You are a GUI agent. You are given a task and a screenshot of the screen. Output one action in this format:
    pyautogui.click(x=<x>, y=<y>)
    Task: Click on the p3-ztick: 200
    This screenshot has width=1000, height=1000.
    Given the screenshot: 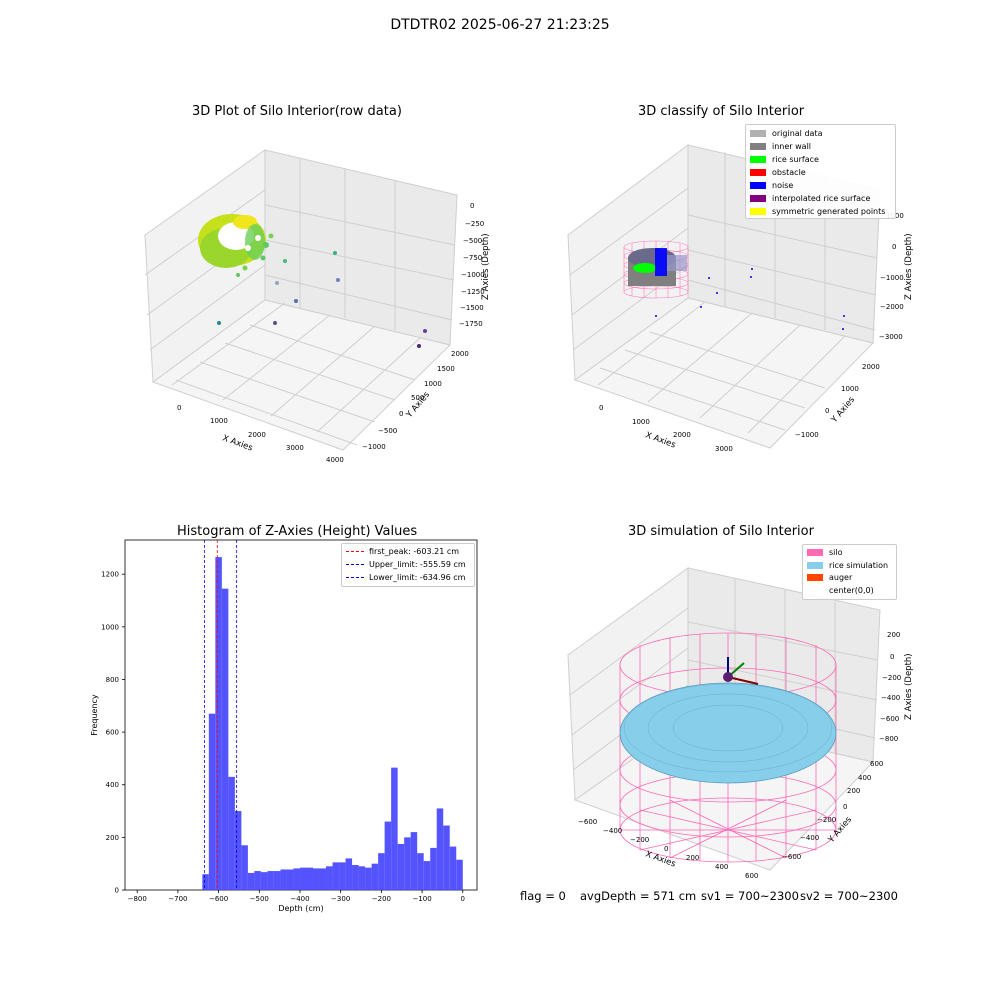 What is the action you would take?
    pyautogui.click(x=893, y=635)
    